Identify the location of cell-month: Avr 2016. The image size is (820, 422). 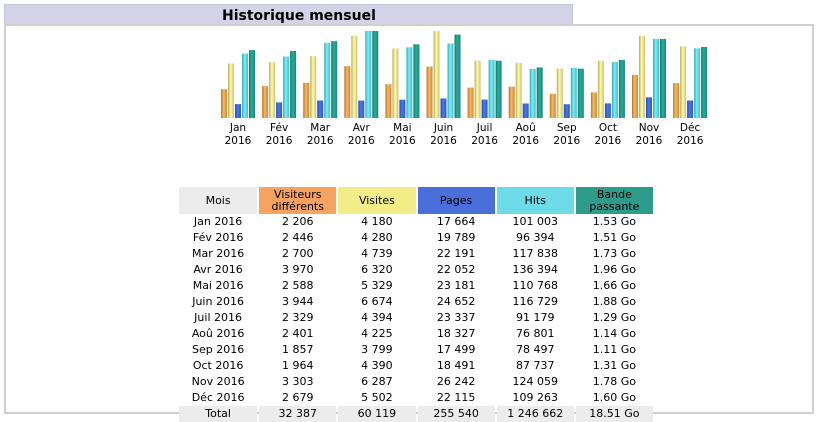
(218, 269).